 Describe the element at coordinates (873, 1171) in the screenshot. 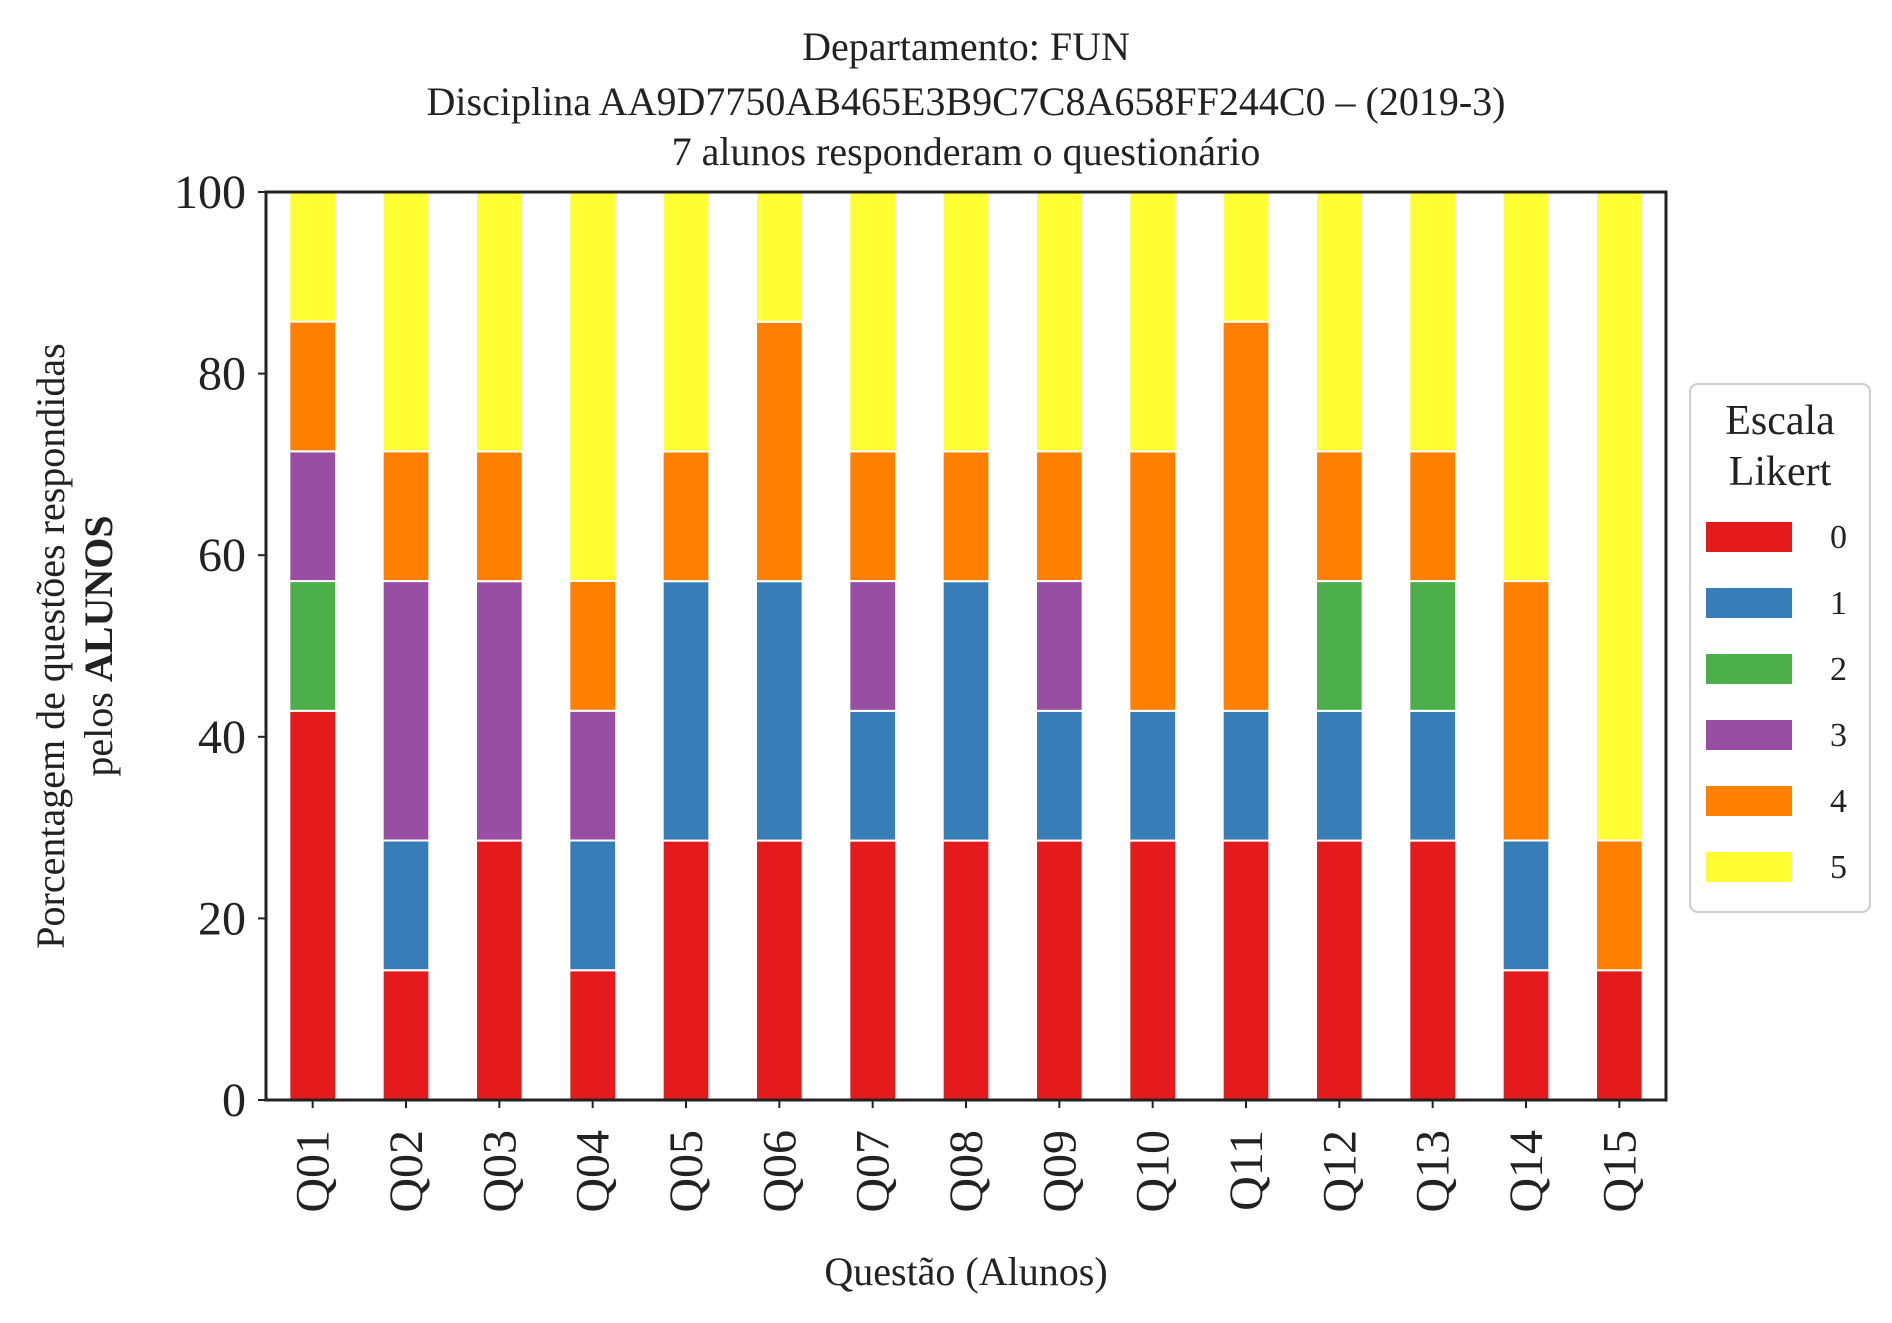

I see `x-tick-label-q07: Q07` at that location.